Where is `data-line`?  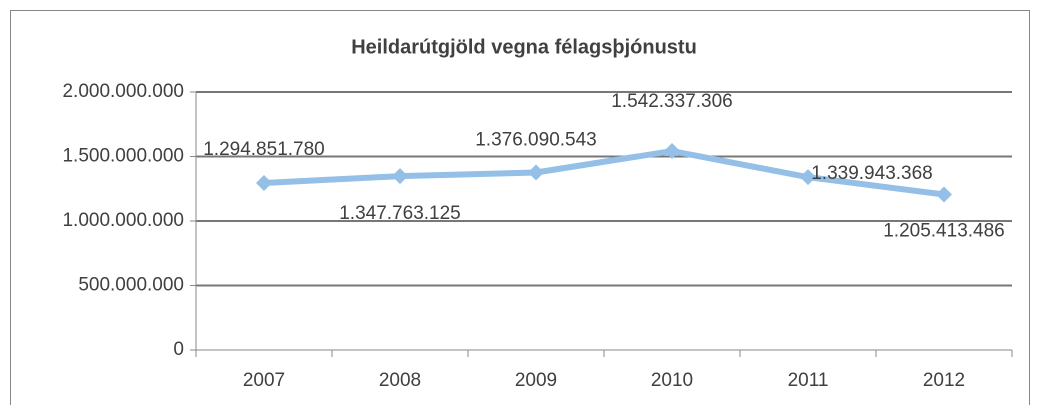 data-line is located at coordinates (604, 173).